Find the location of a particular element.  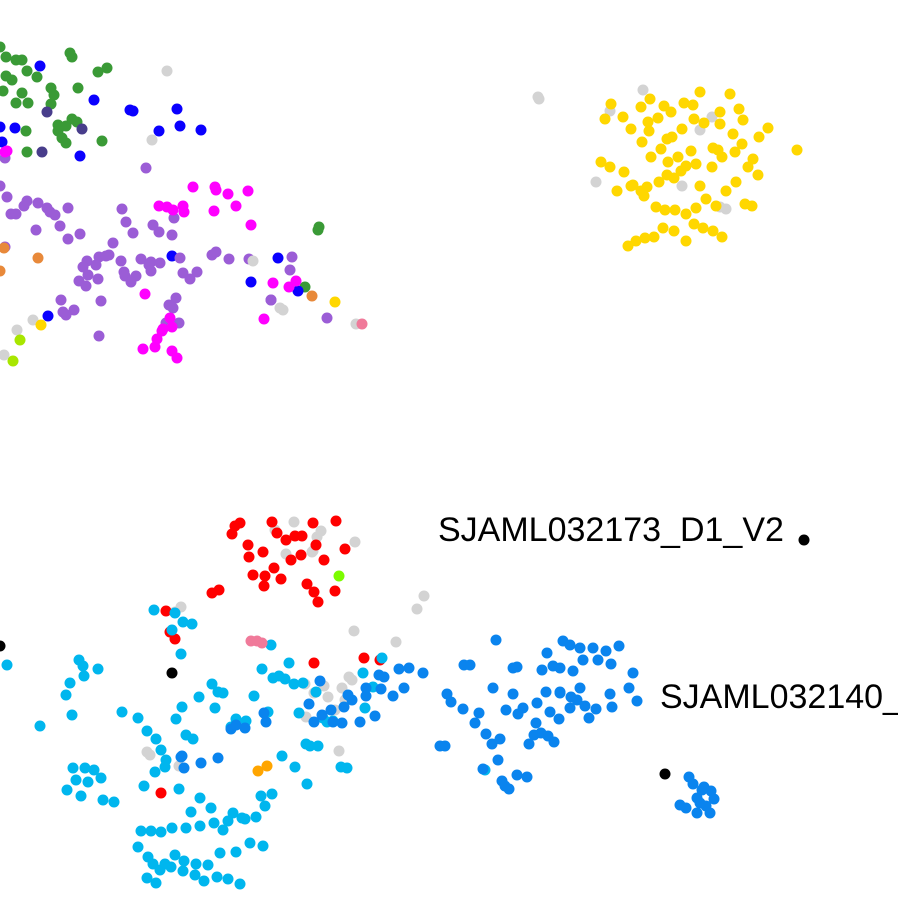

data-point-blue is located at coordinates (298, 291).